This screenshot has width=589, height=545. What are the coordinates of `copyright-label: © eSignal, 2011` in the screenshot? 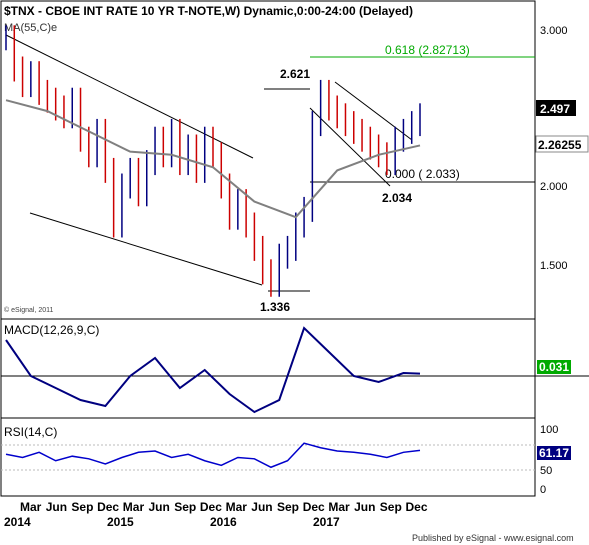 It's located at (29, 310).